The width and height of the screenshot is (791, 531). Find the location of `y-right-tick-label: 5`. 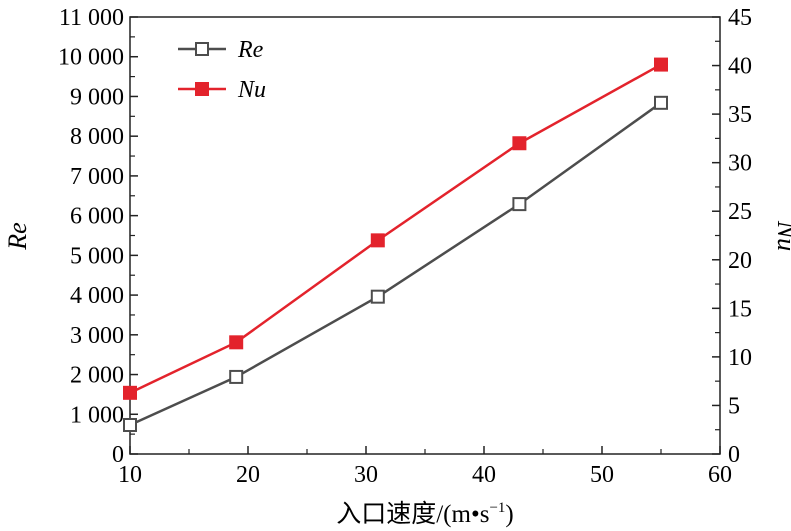

y-right-tick-label: 5 is located at coordinates (734, 406).